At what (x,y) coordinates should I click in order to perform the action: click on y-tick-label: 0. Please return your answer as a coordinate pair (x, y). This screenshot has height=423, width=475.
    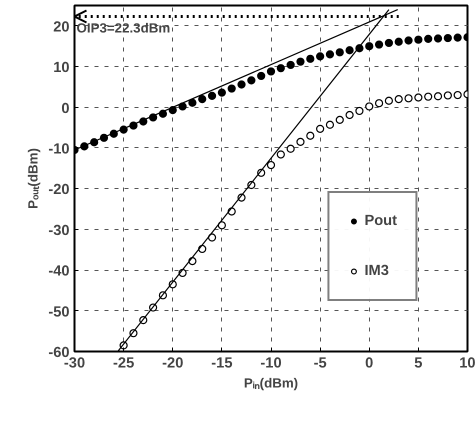
    Looking at the image, I should click on (65, 108).